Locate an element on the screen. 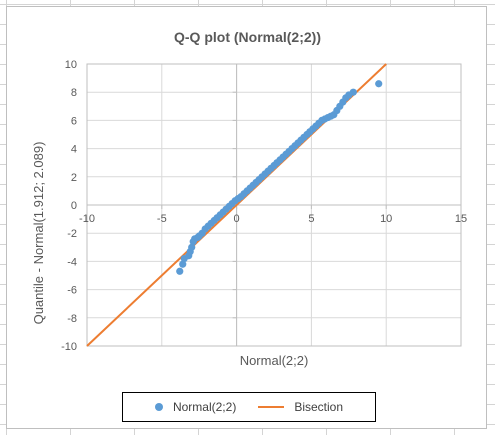  legend-label-normal: Normal(2;2) is located at coordinates (204, 407).